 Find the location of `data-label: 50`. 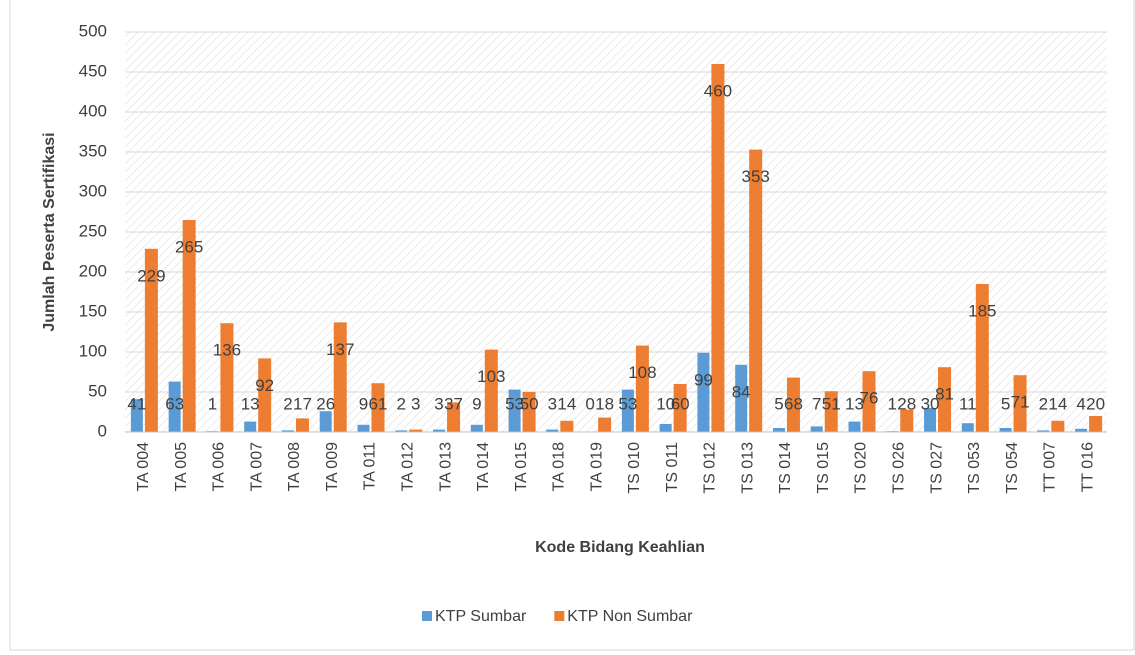

data-label: 50 is located at coordinates (529, 403).